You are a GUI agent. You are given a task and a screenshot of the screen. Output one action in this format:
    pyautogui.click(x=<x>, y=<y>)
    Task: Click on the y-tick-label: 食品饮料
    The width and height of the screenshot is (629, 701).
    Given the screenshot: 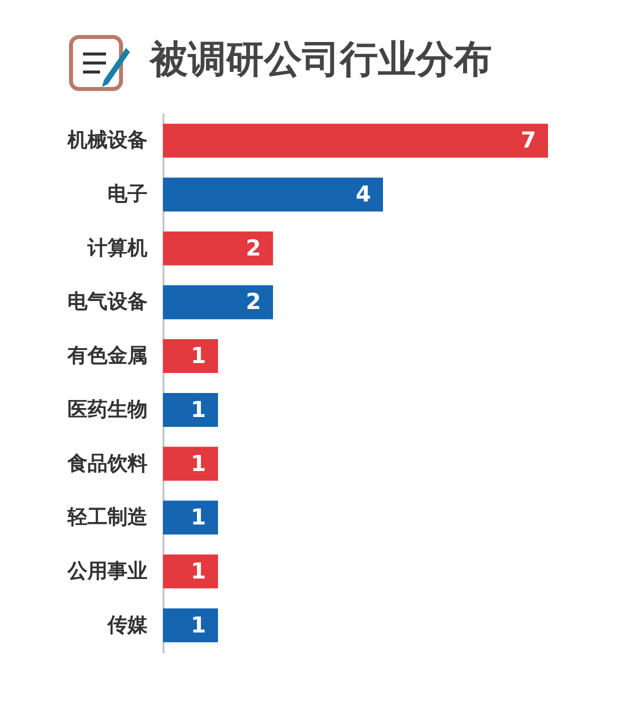 What is the action you would take?
    pyautogui.click(x=107, y=462)
    